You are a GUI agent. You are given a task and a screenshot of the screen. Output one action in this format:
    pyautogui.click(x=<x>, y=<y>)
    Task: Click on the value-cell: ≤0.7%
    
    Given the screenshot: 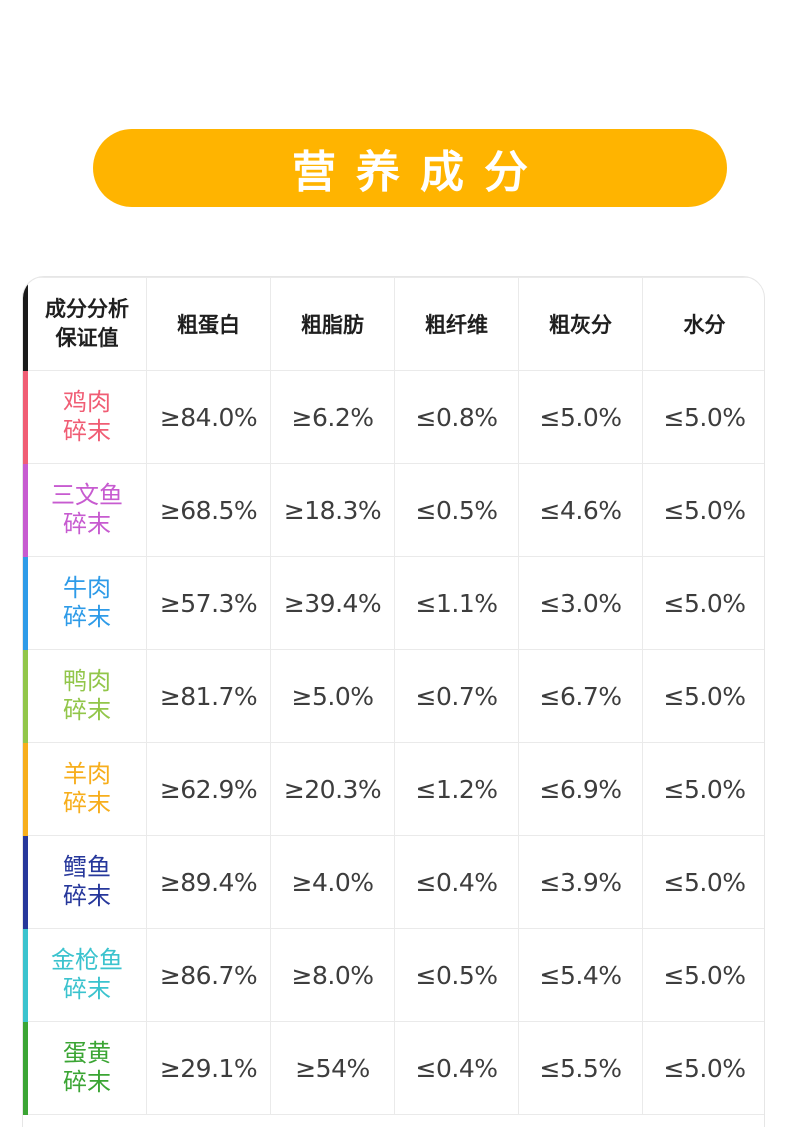 What is the action you would take?
    pyautogui.click(x=456, y=696)
    